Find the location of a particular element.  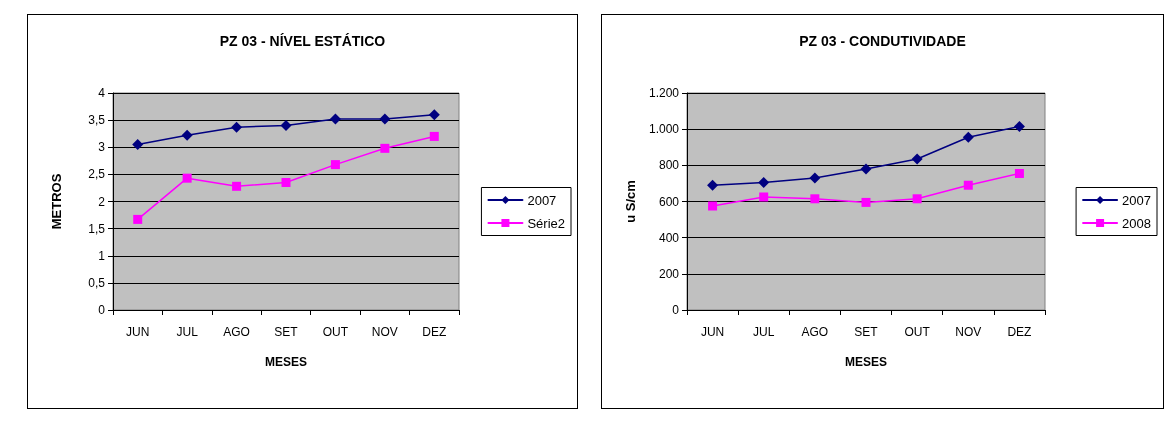

y-axis-title: u S/cm is located at coordinates (630, 201).